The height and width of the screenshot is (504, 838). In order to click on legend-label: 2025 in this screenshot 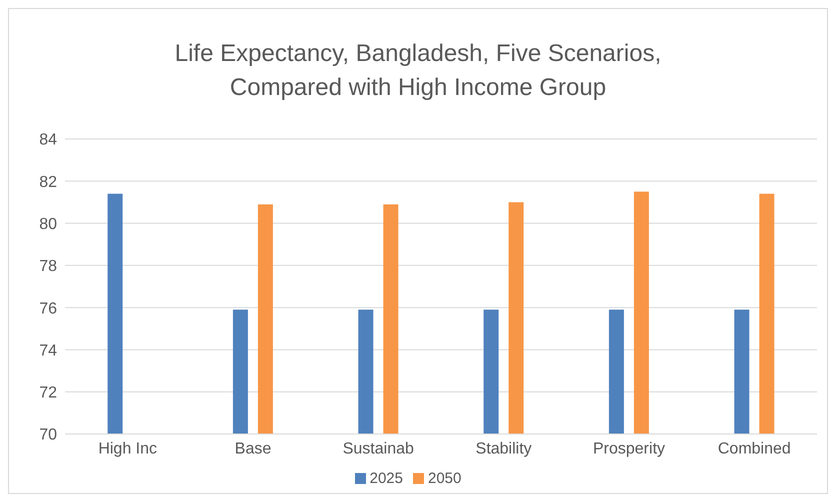, I will do `click(386, 478)`.